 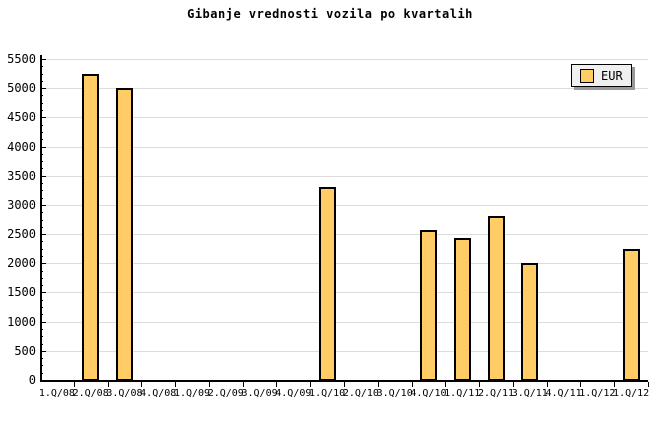 What do you see at coordinates (360, 393) in the screenshot?
I see `x-axis-tick-label: 2.Q/10` at bounding box center [360, 393].